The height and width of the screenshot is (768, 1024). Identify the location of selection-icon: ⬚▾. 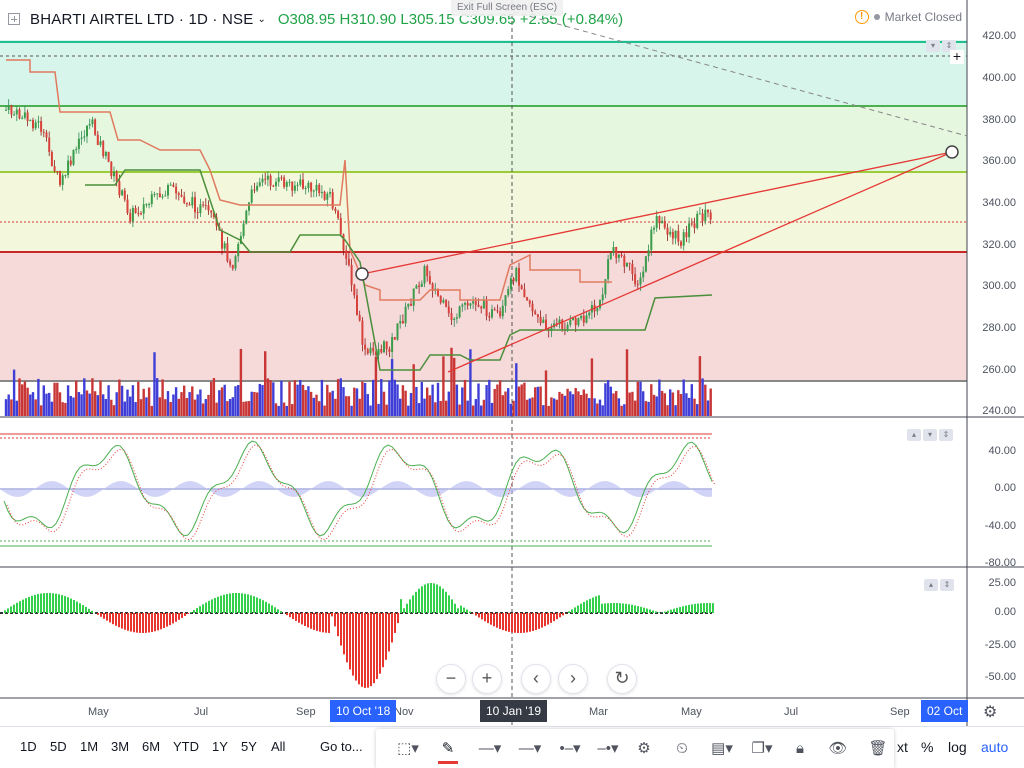
(408, 748).